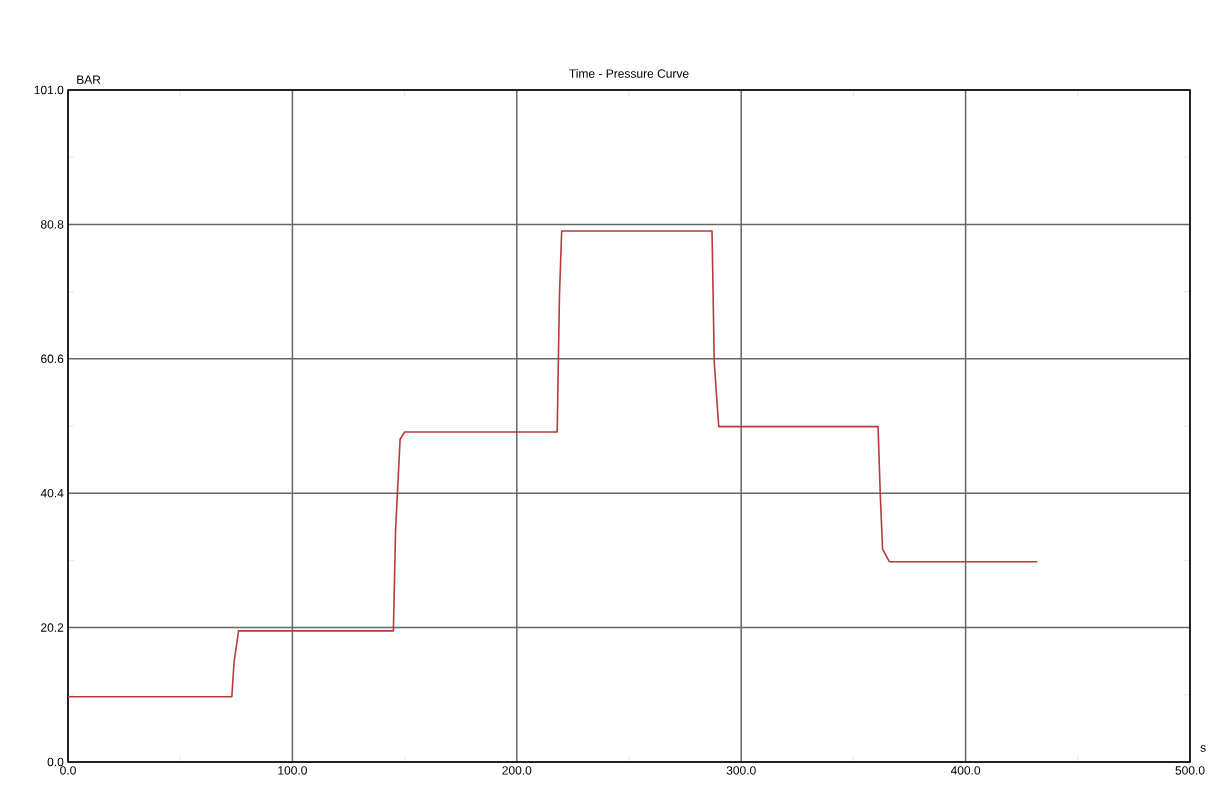 Image resolution: width=1227 pixels, height=803 pixels. Describe the element at coordinates (629, 73) in the screenshot. I see `chart-title: Time - Pressure Curve` at that location.